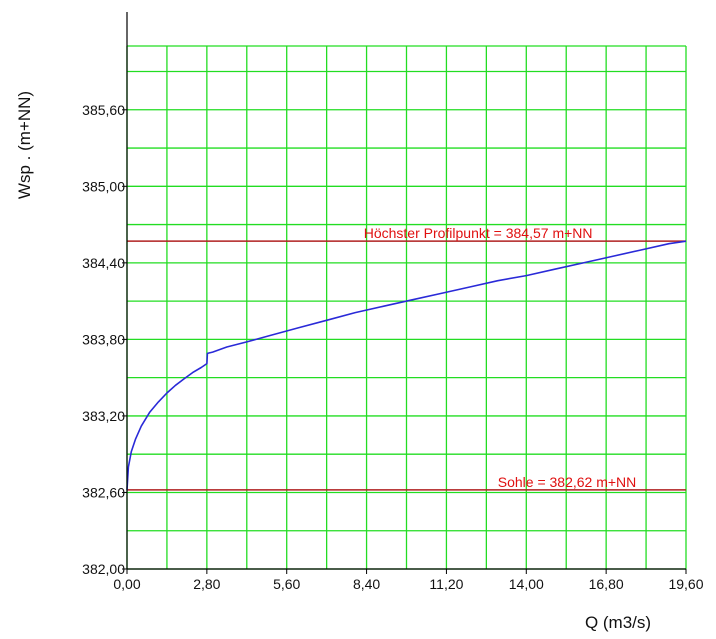  What do you see at coordinates (478, 233) in the screenshot?
I see `reference-line-label: Höchster Profilpunkt = 384,57 m+NN` at bounding box center [478, 233].